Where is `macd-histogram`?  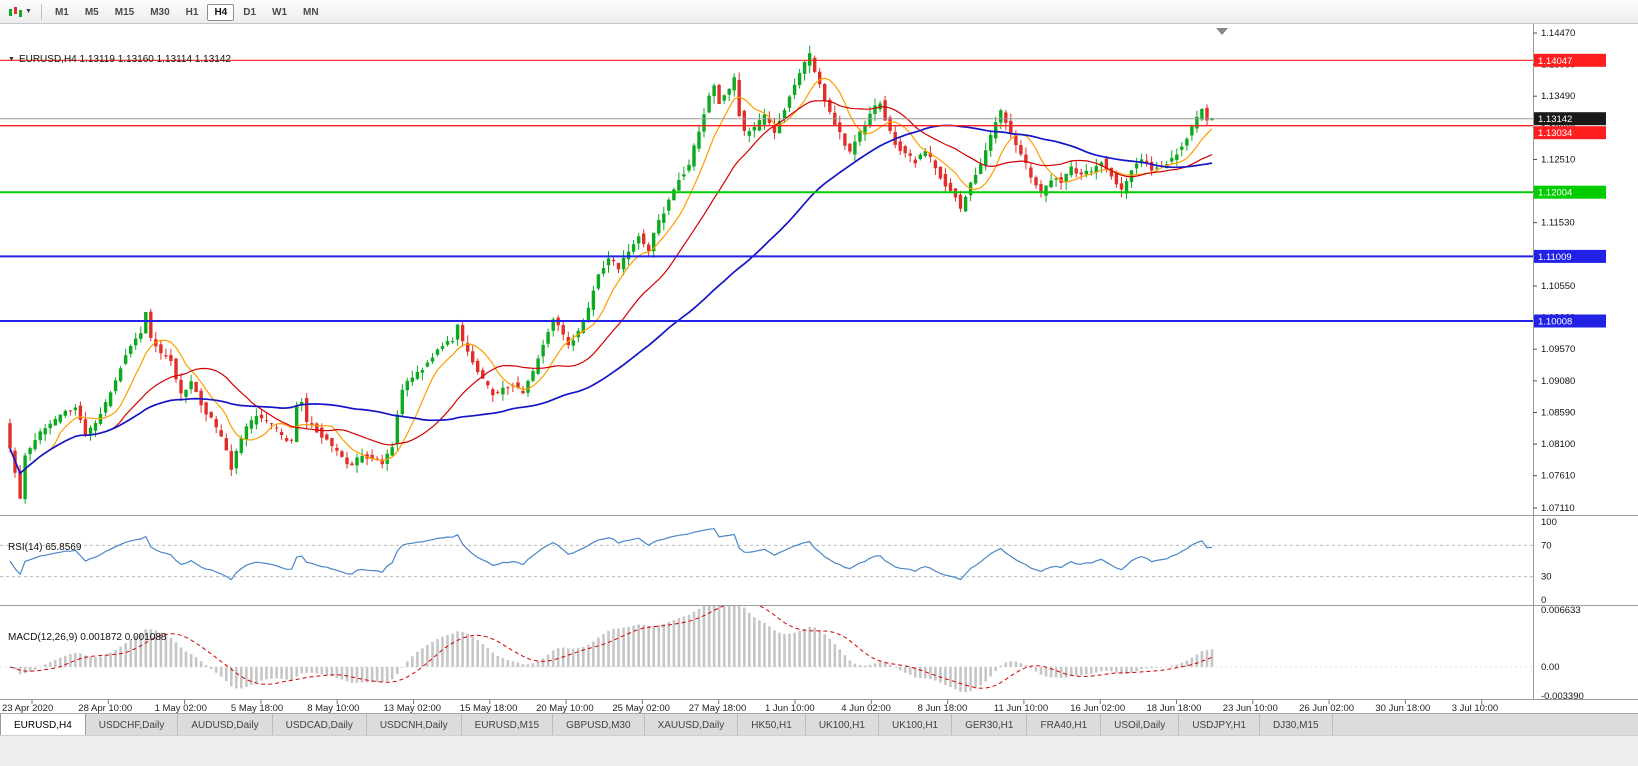
macd-histogram is located at coordinates (611, 649).